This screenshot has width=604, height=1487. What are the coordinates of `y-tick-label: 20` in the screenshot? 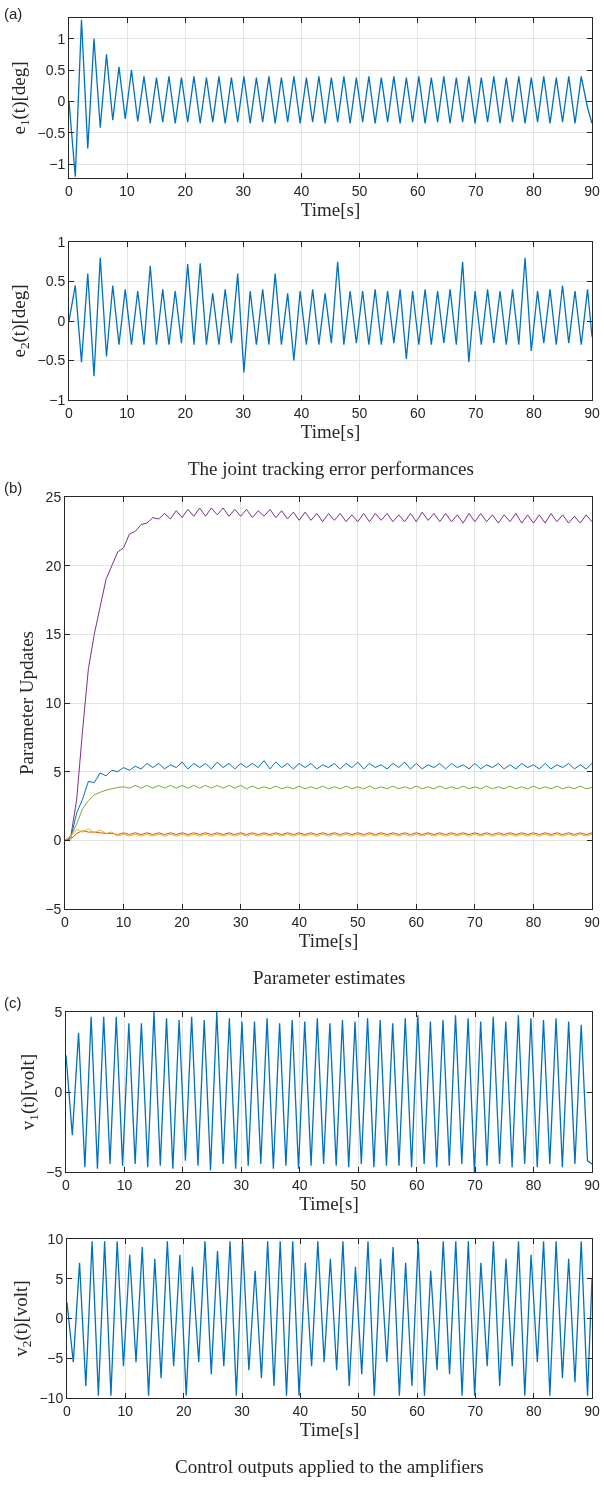 It's located at (53, 565).